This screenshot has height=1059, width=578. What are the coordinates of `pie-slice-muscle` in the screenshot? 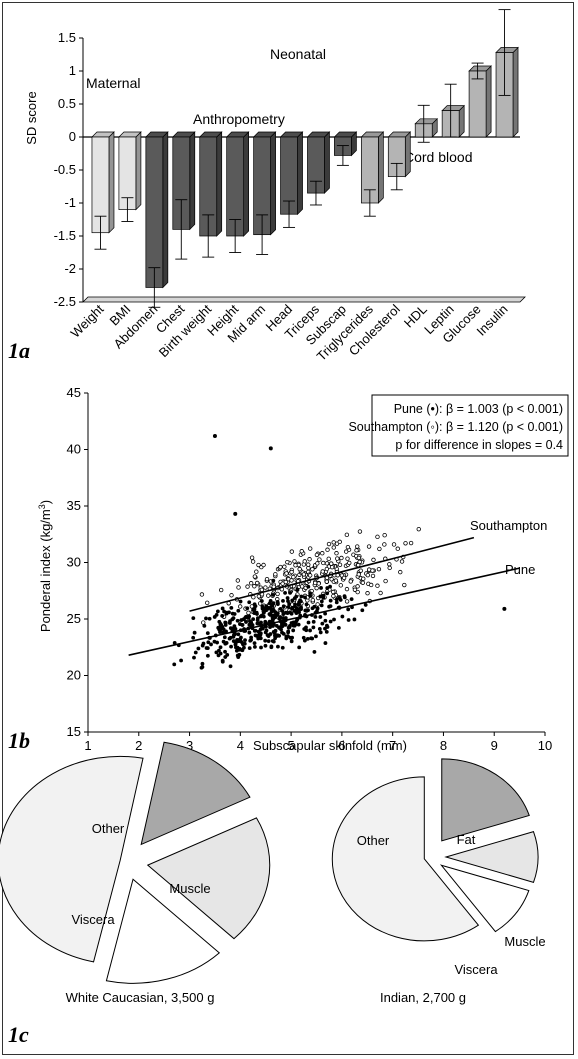 It's located at (491, 857).